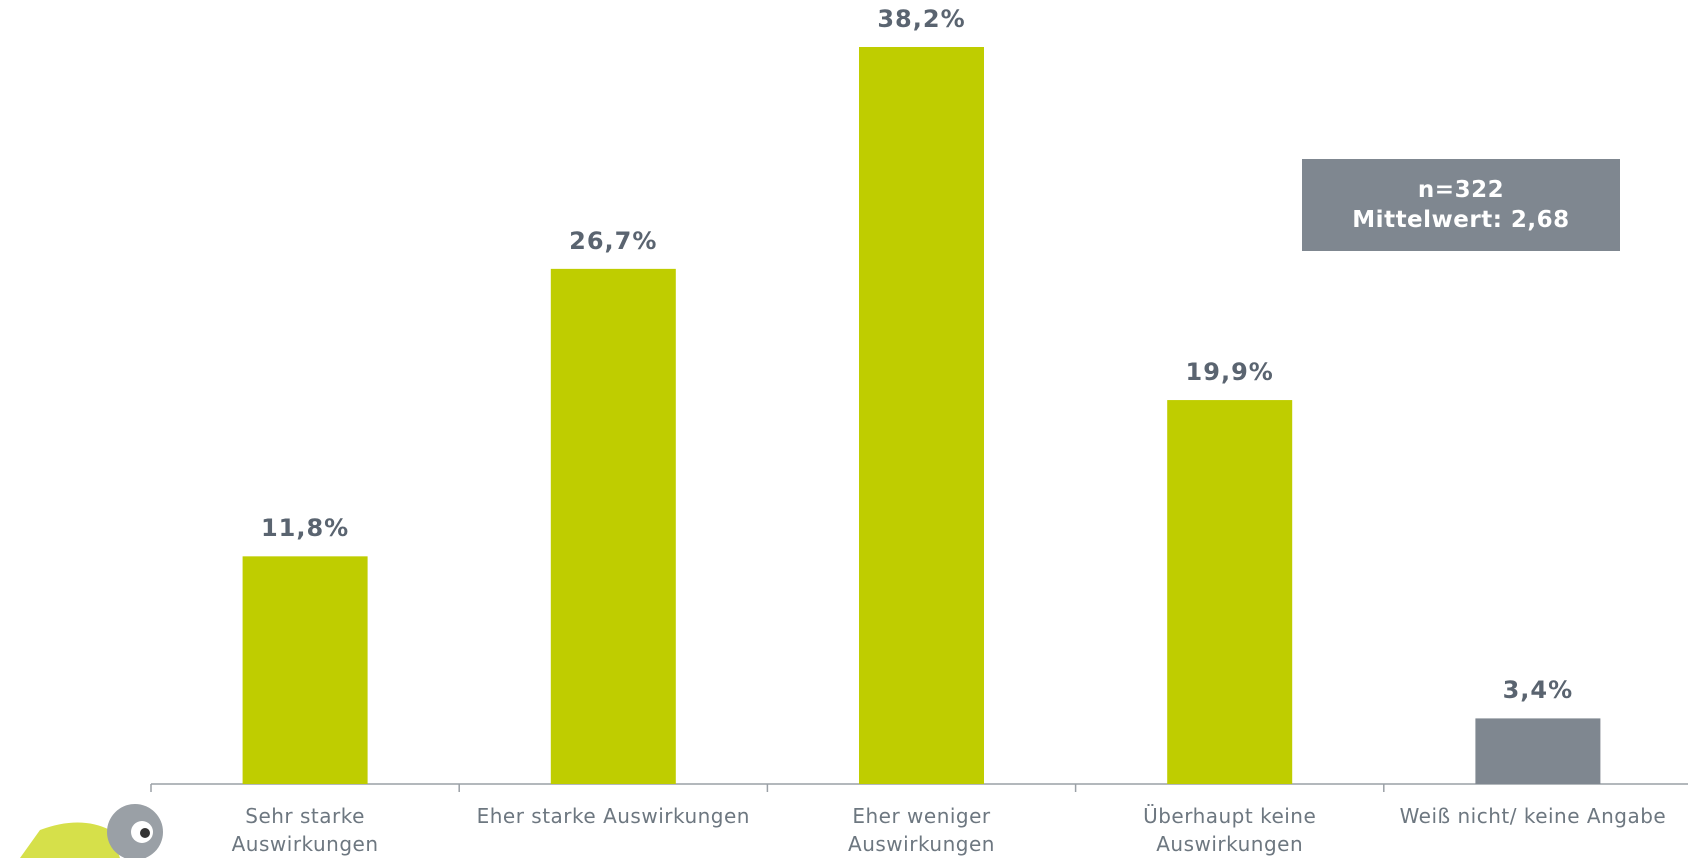  Describe the element at coordinates (1461, 220) in the screenshot. I see `annotation: Mittelwert: 2,68` at that location.